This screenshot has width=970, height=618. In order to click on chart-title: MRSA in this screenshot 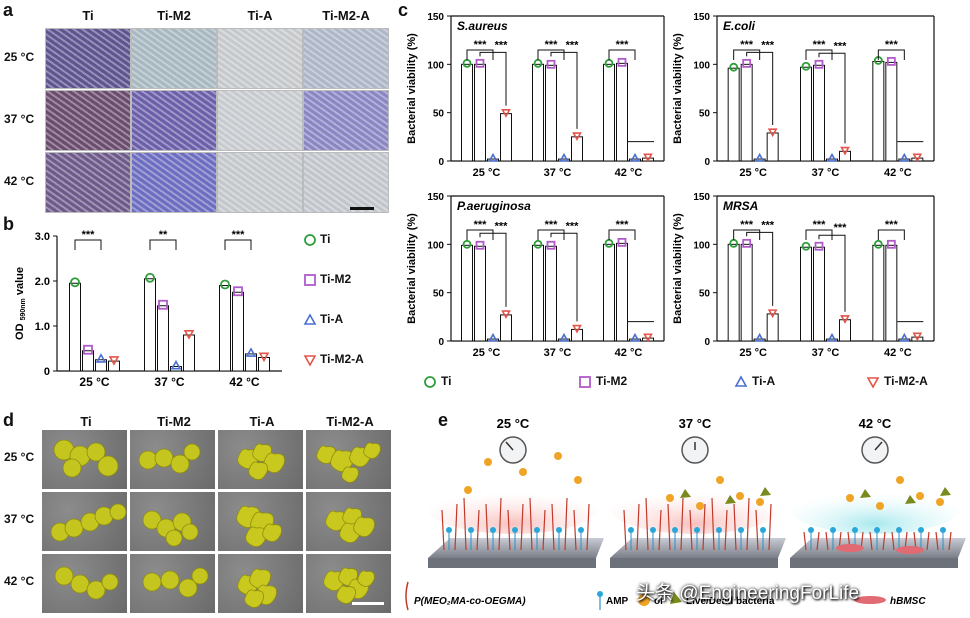, I will do `click(740, 206)`.